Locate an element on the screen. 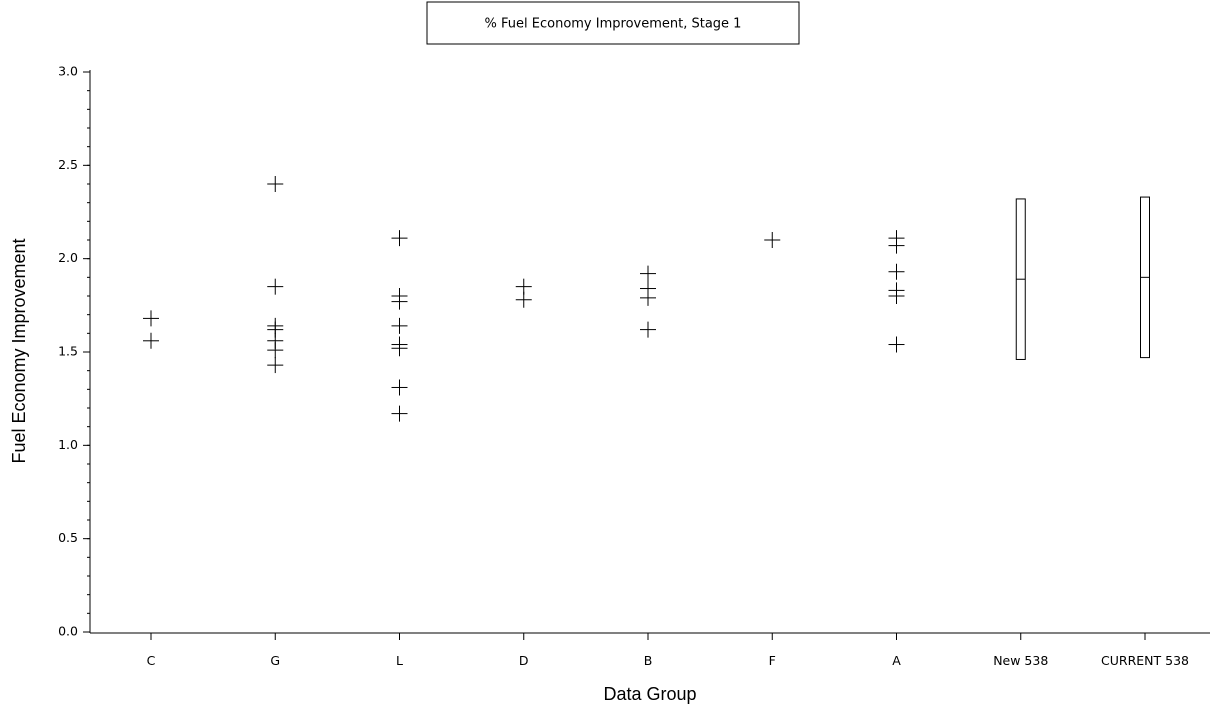 Image resolution: width=1215 pixels, height=713 pixels. range-boxes is located at coordinates (1082, 278).